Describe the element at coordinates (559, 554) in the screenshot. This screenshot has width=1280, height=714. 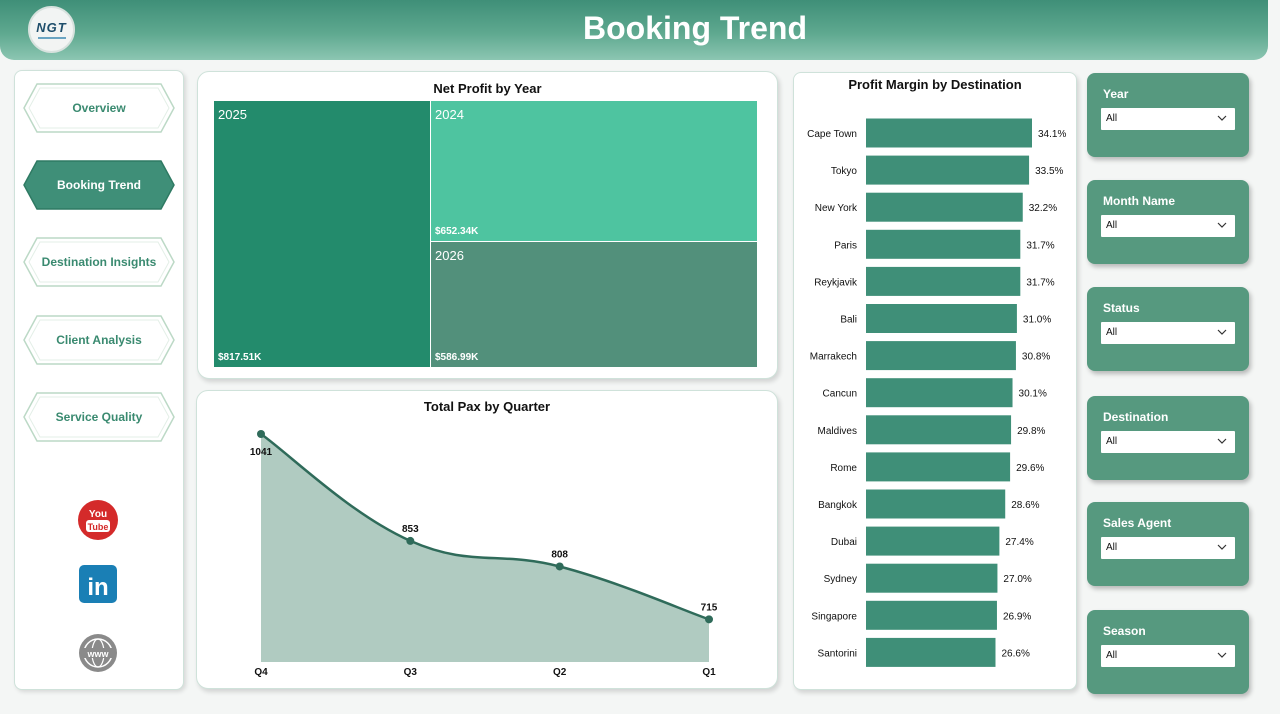
I see `data-label: 808` at that location.